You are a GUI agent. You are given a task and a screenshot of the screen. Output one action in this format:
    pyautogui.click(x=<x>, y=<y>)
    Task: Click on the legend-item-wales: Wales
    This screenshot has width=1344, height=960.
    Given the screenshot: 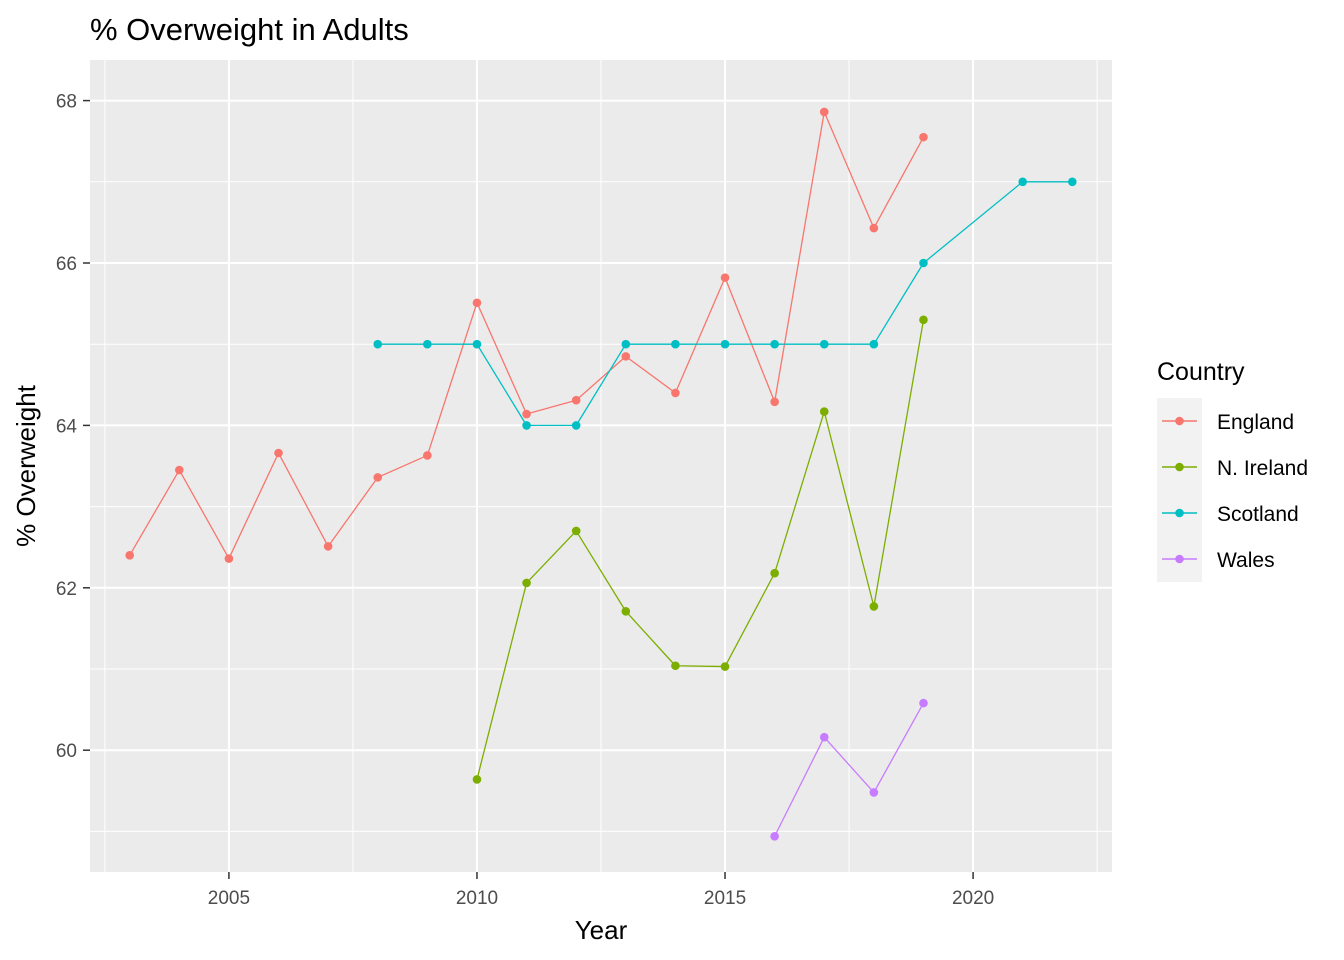 What is the action you would take?
    pyautogui.click(x=1218, y=560)
    